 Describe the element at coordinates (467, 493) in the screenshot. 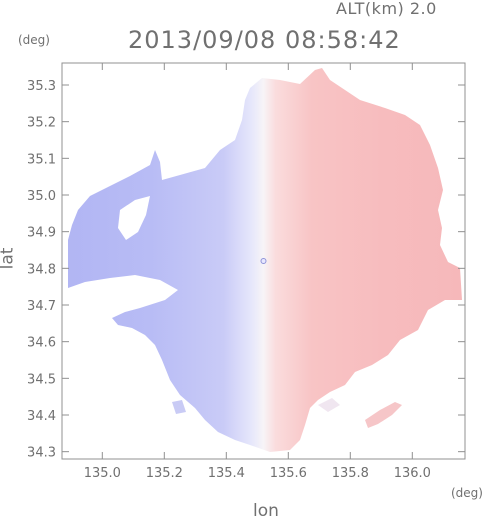

I see `x-unit-label: (deg)` at that location.